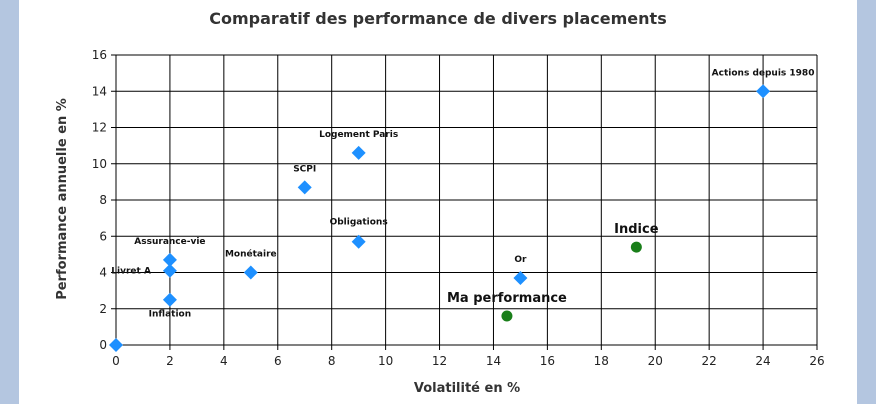 The height and width of the screenshot is (404, 876). I want to click on point-label: Ma performance, so click(507, 298).